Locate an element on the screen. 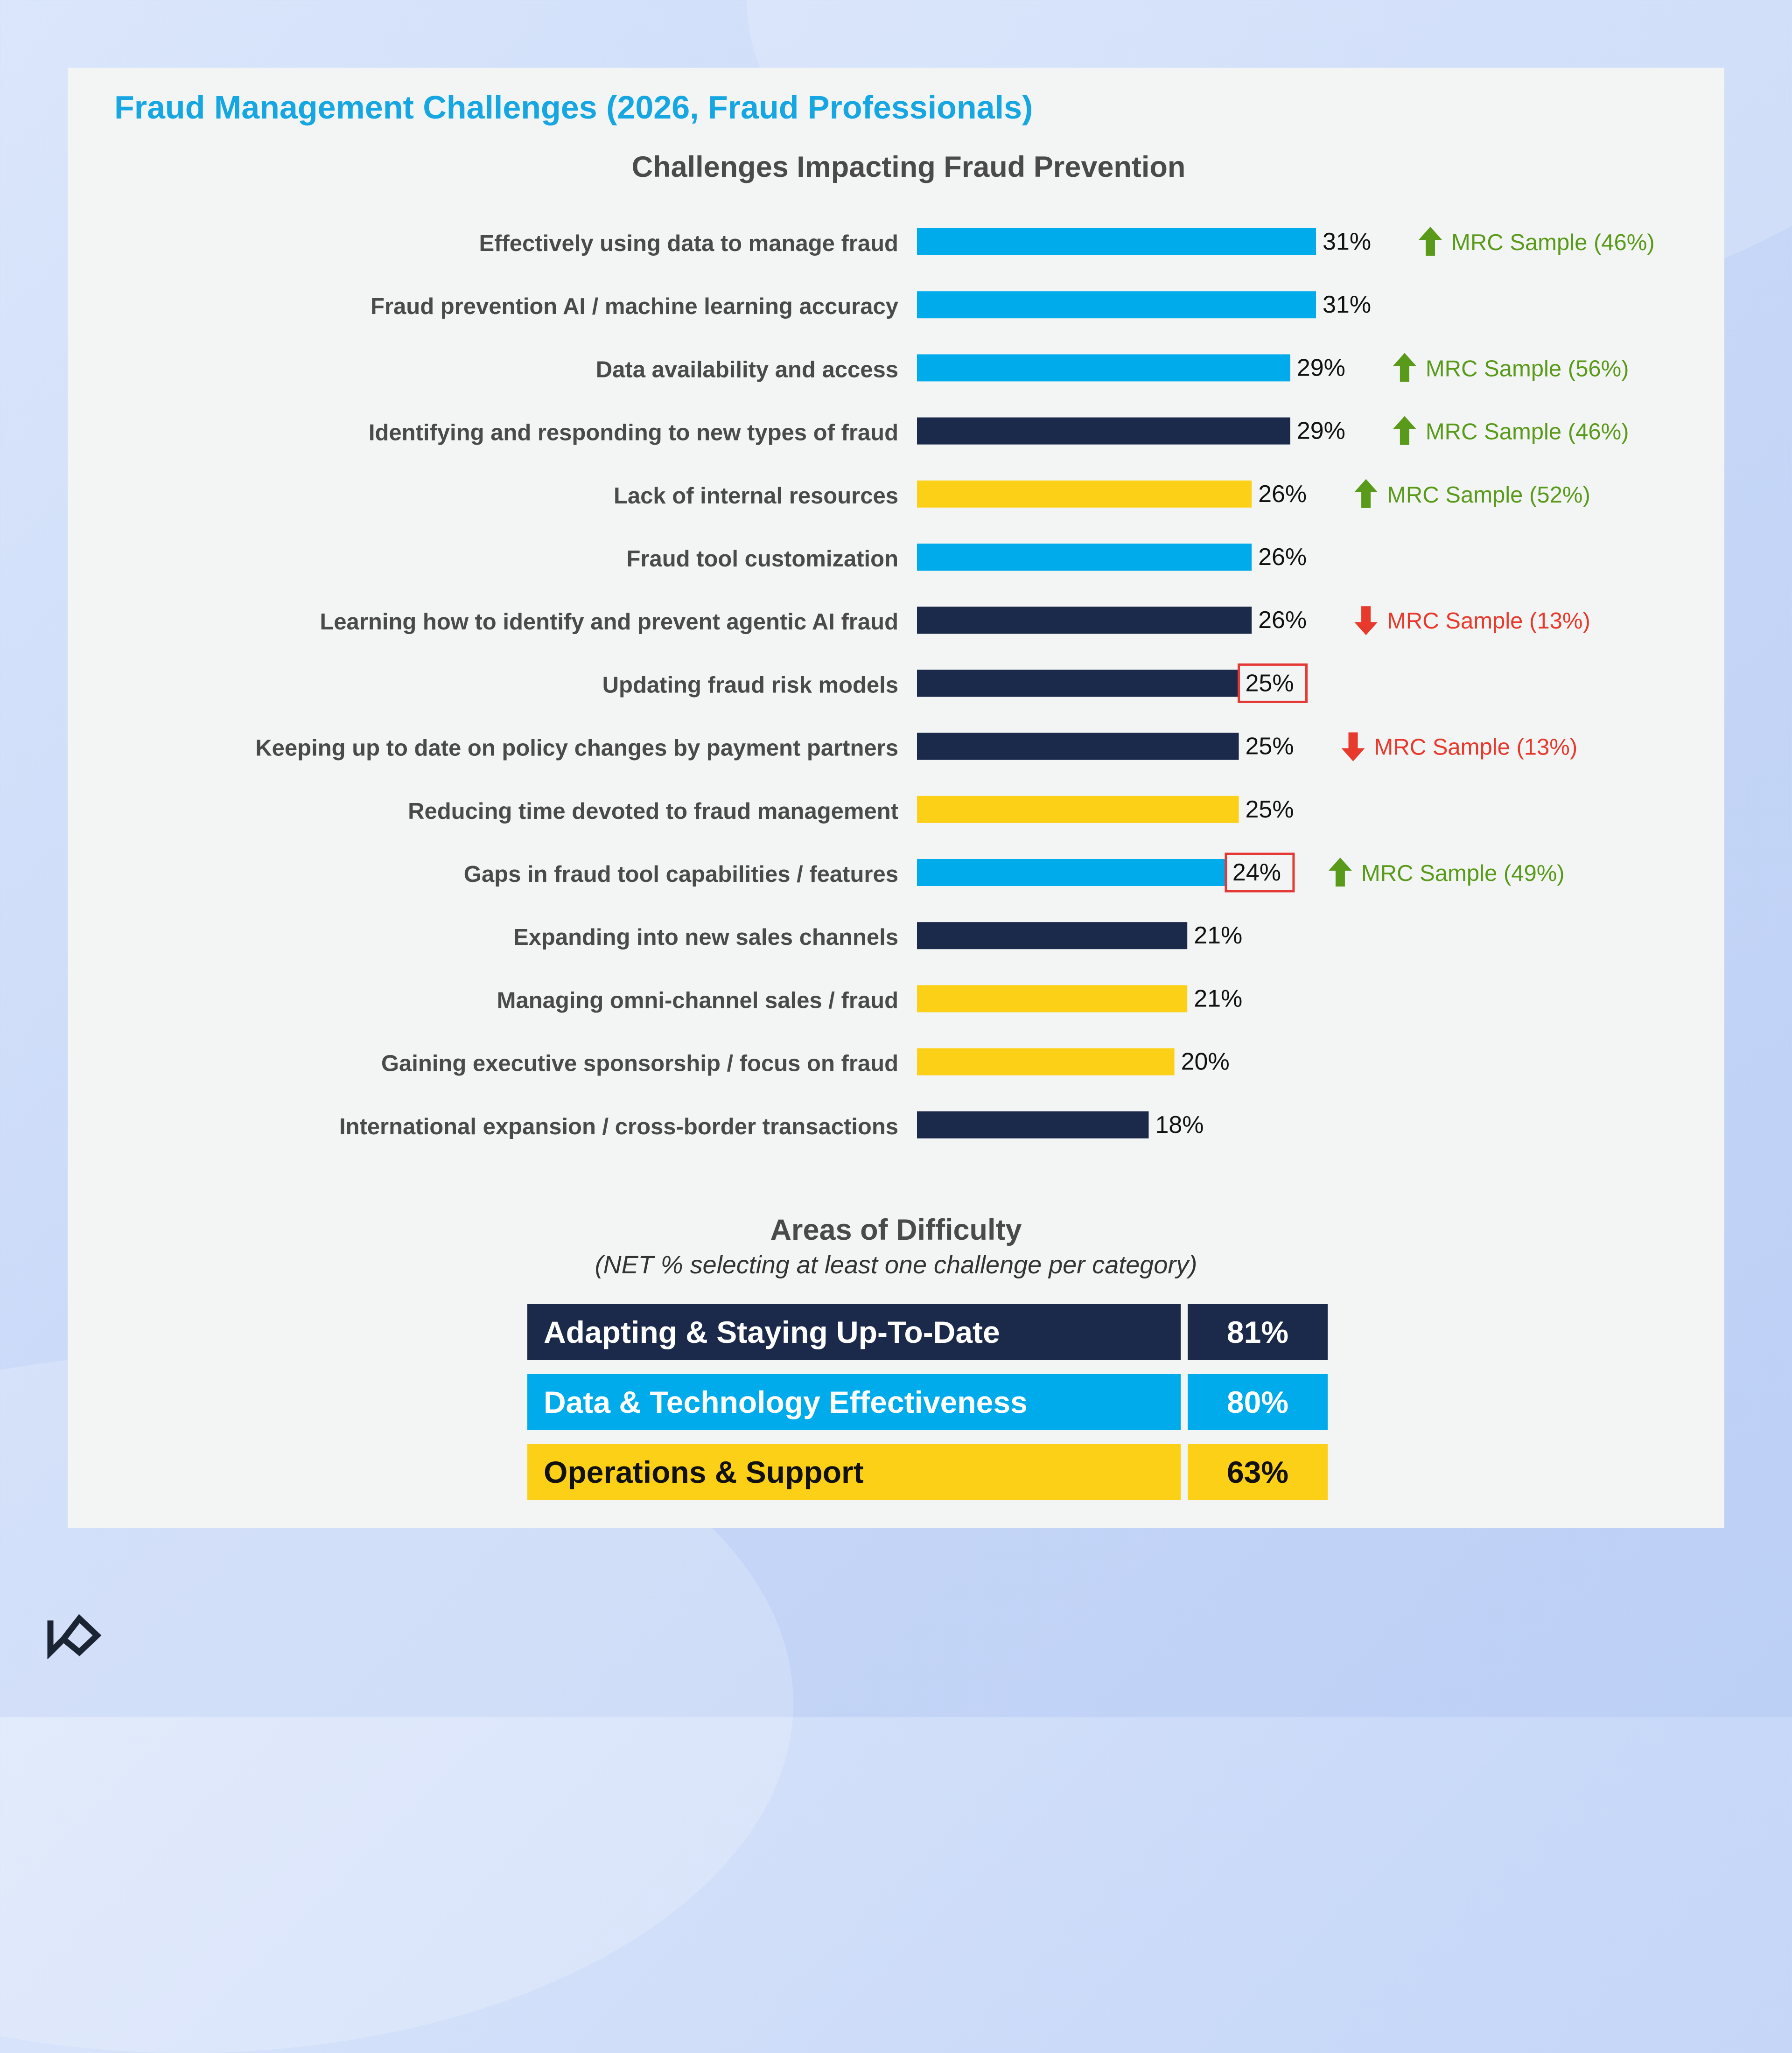 This screenshot has height=2053, width=1792. category-label: Expanding into new sales channels is located at coordinates (705, 937).